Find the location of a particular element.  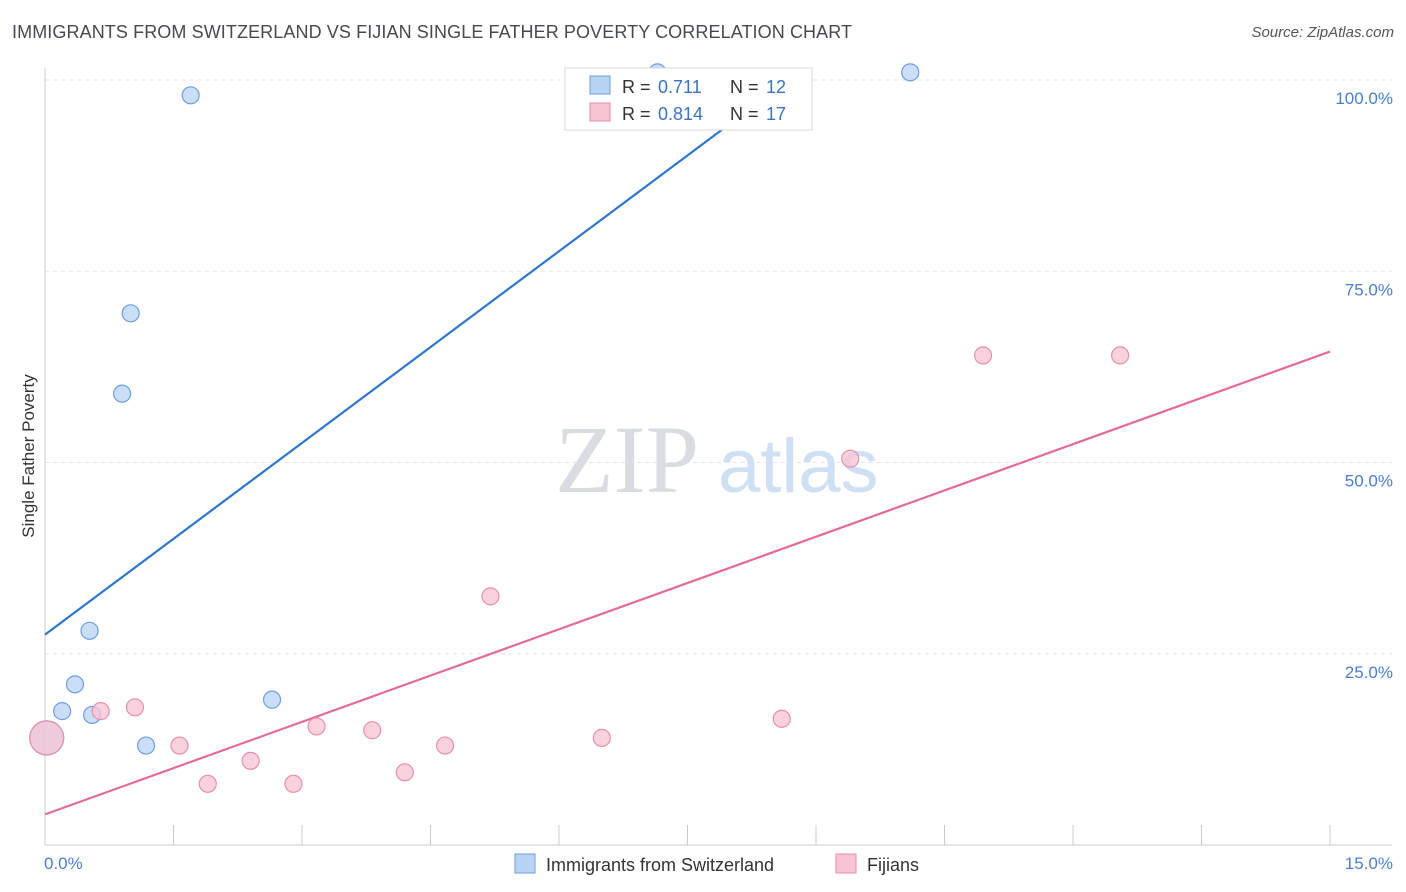

legend-n-label-2: N = is located at coordinates (744, 114).